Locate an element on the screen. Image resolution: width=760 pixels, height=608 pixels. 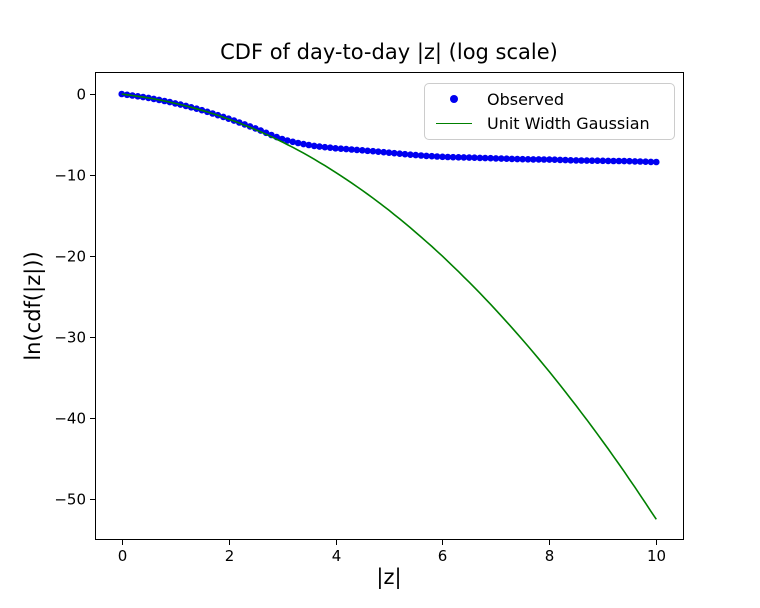
x-tick-label: 8 is located at coordinates (550, 556).